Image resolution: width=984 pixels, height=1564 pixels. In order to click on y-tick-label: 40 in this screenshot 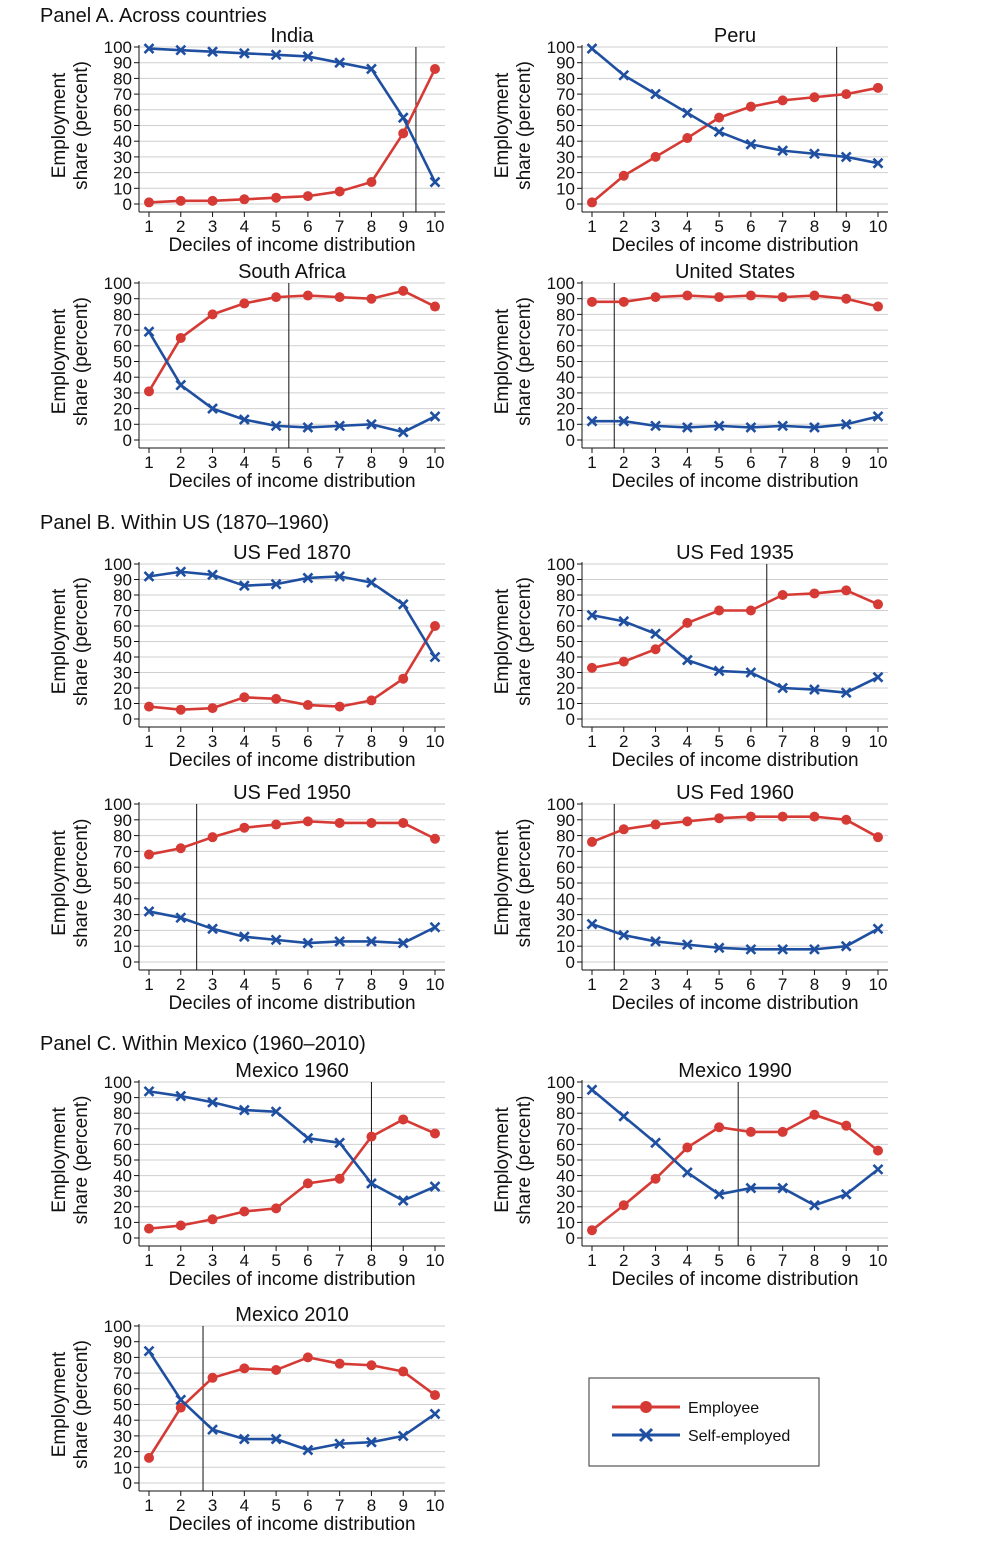, I will do `click(565, 377)`.